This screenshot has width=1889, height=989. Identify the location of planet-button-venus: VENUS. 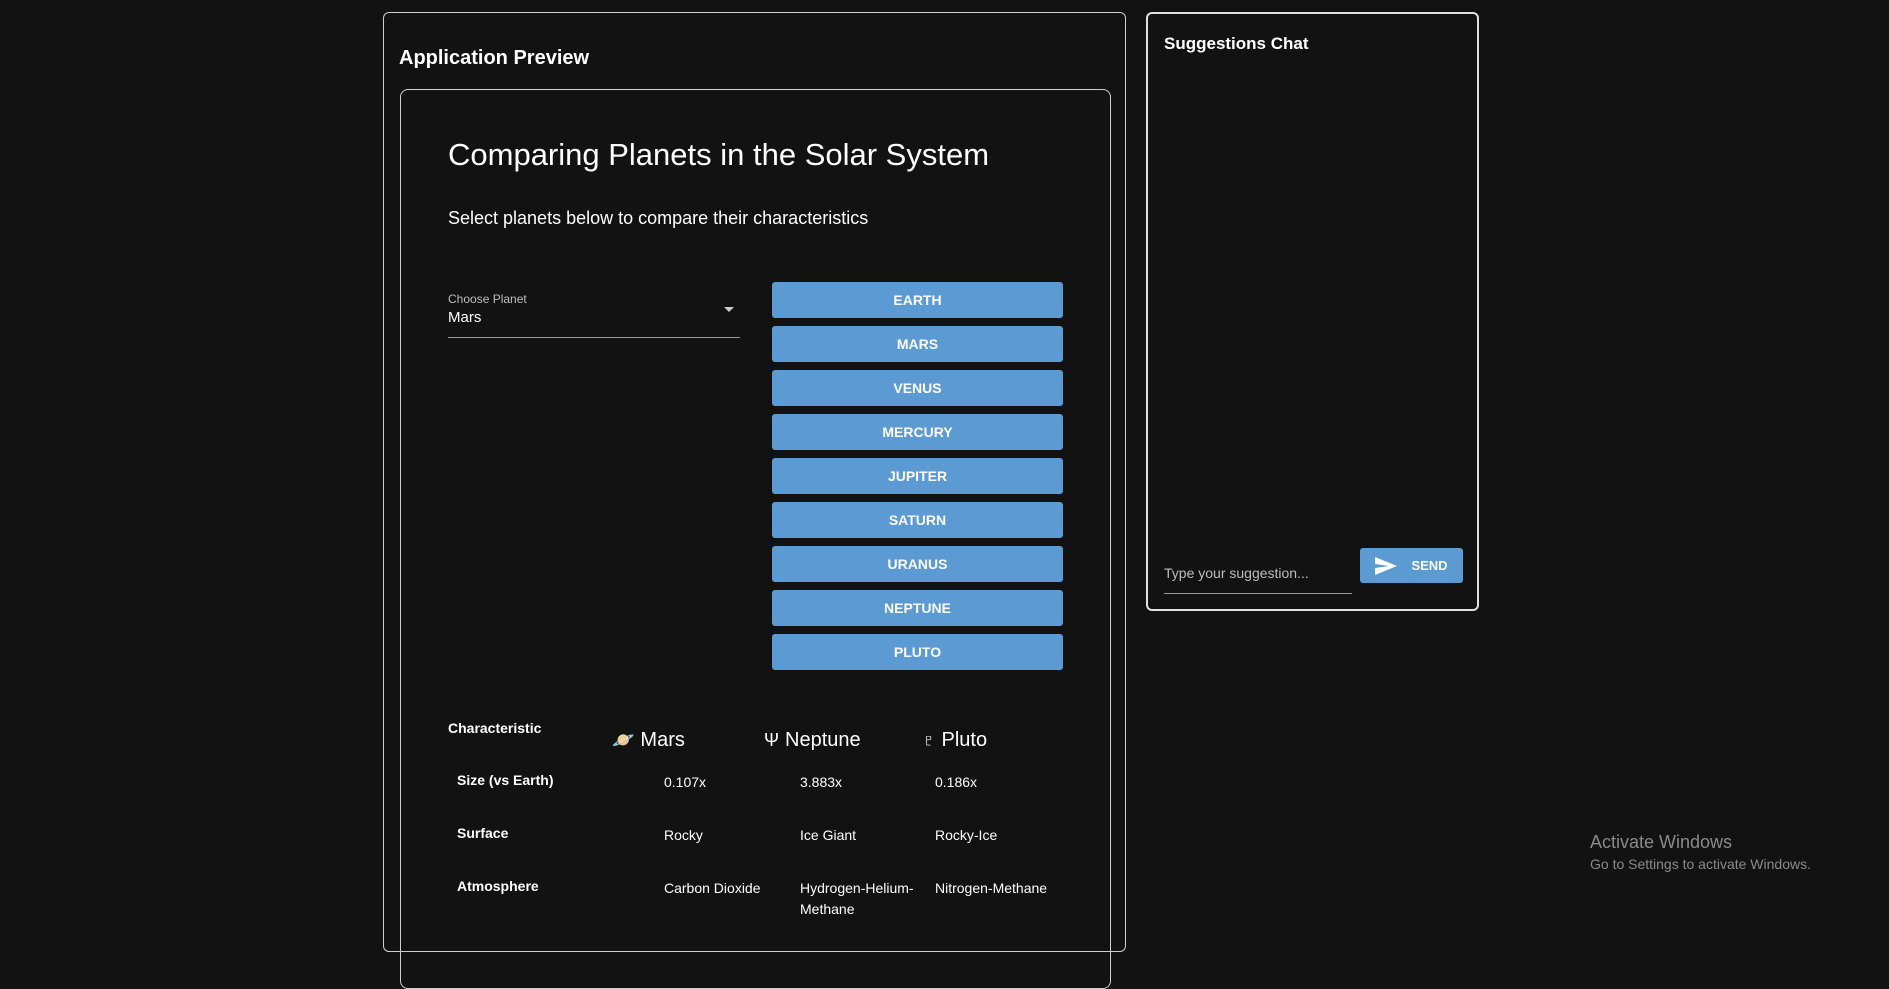
(917, 388).